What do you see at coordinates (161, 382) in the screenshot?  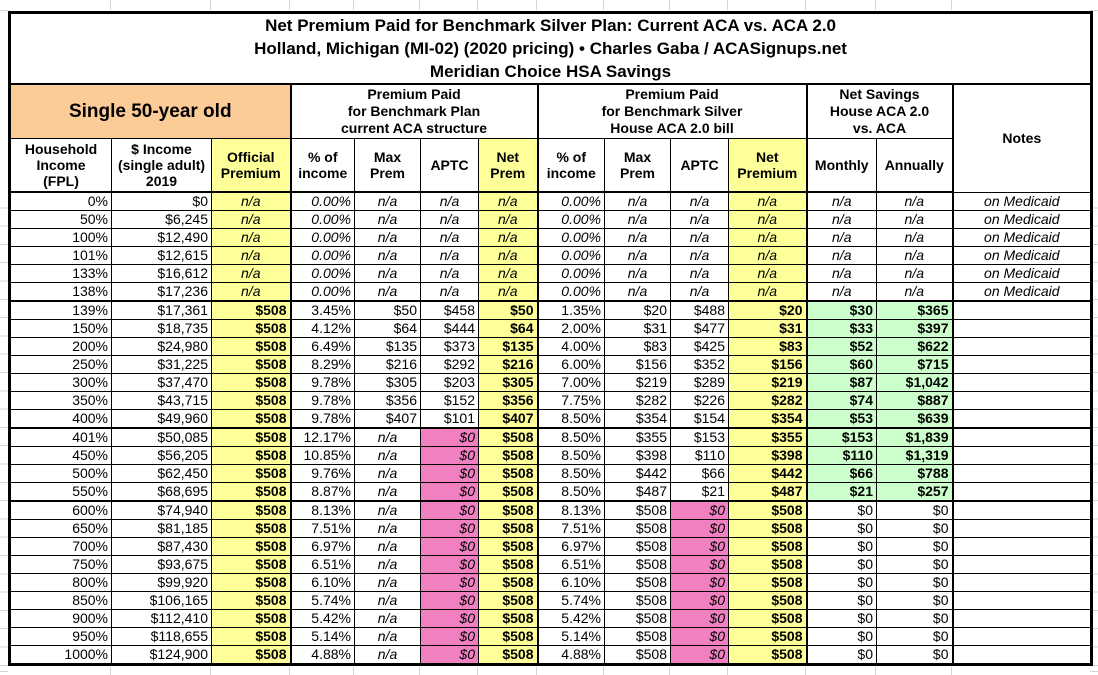 I see `cell-income: $37,470` at bounding box center [161, 382].